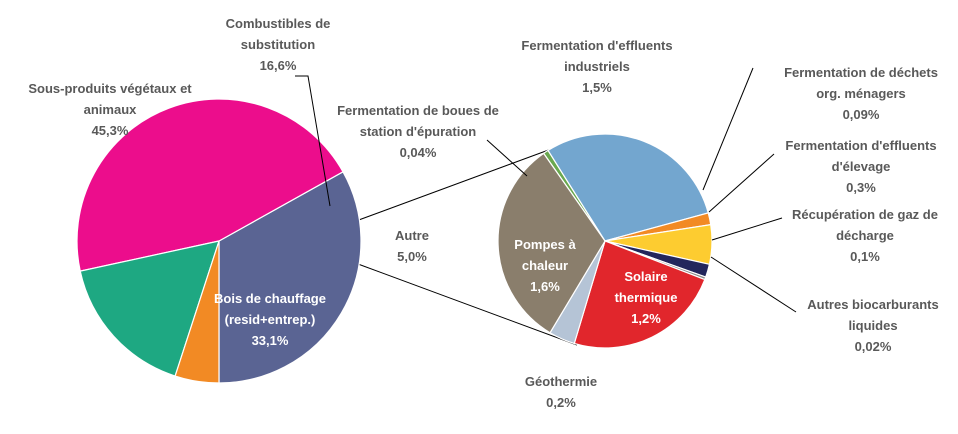 Image resolution: width=958 pixels, height=434 pixels. Describe the element at coordinates (545, 265) in the screenshot. I see `label-pompes-a-chaleur: Pompes à chaleur 1,6%` at that location.